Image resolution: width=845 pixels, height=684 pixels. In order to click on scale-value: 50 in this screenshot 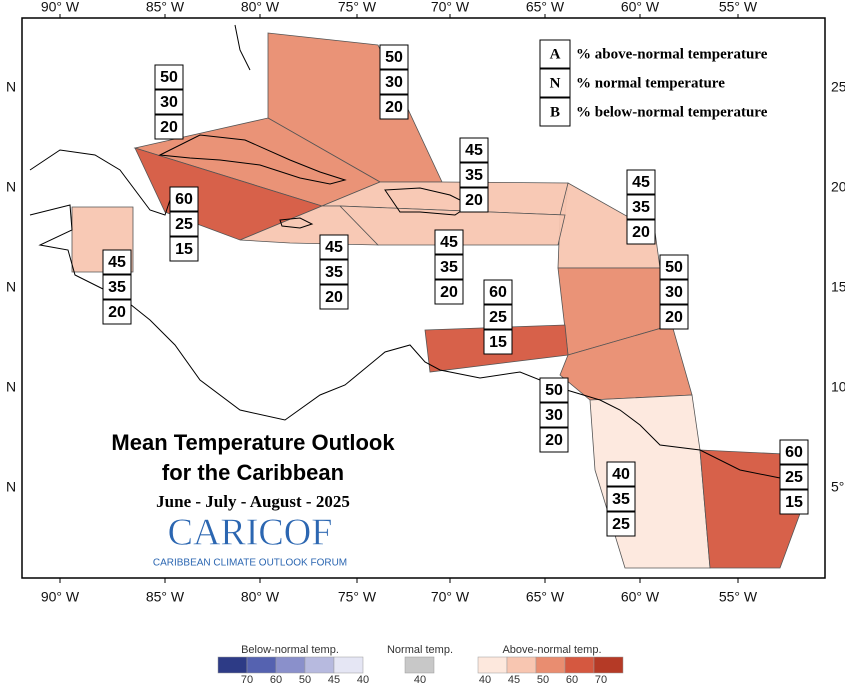, I will do `click(305, 679)`.